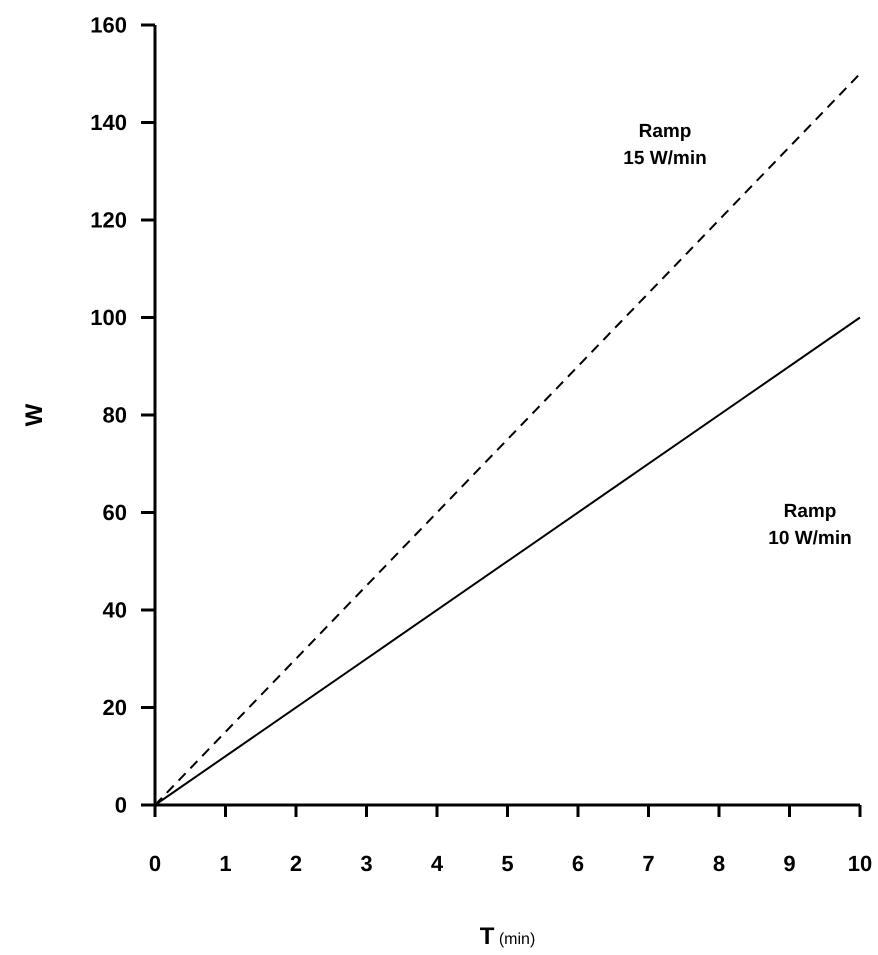  Describe the element at coordinates (114, 707) in the screenshot. I see `y-tick-label: 20` at that location.